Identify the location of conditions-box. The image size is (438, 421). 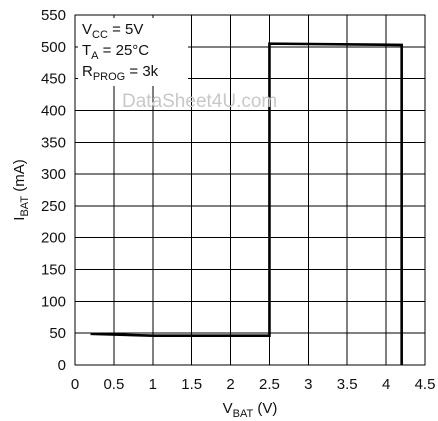
(133, 52).